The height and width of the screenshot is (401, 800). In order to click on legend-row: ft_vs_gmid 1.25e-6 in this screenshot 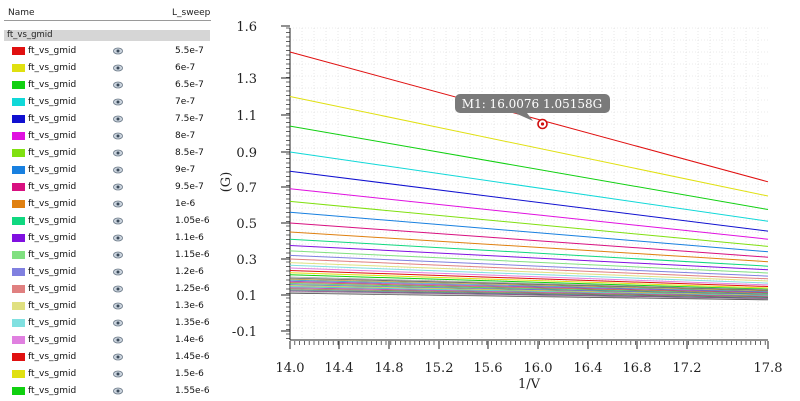, I will do `click(107, 290)`.